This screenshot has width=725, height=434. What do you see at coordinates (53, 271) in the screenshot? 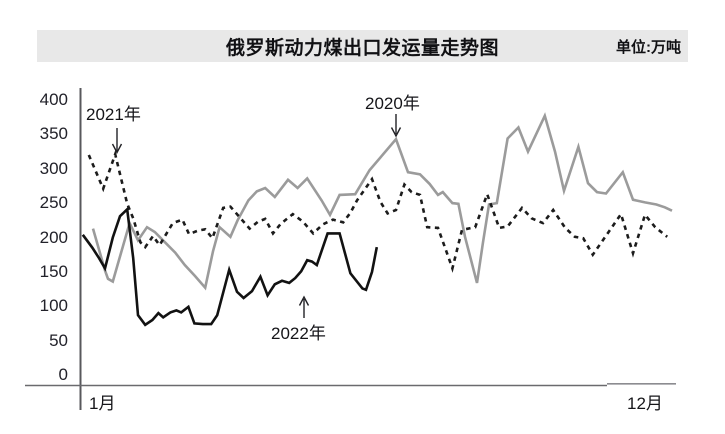
I see `y-tick-label: 150` at bounding box center [53, 271].